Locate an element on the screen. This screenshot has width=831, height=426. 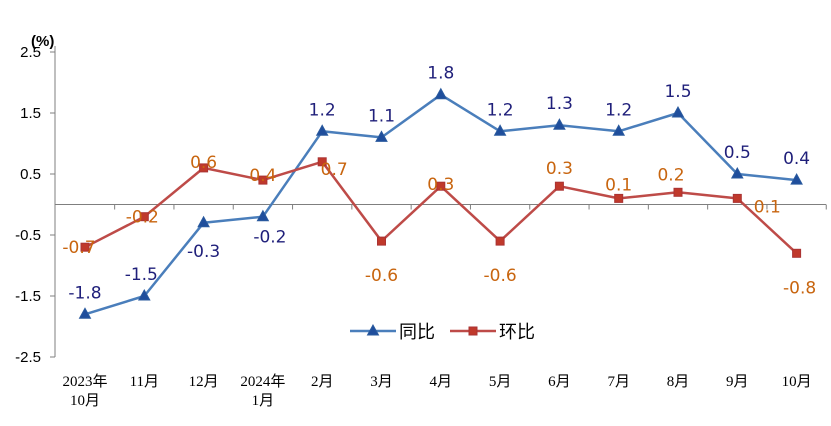
legend: 同比 环比 is located at coordinates (442, 332).